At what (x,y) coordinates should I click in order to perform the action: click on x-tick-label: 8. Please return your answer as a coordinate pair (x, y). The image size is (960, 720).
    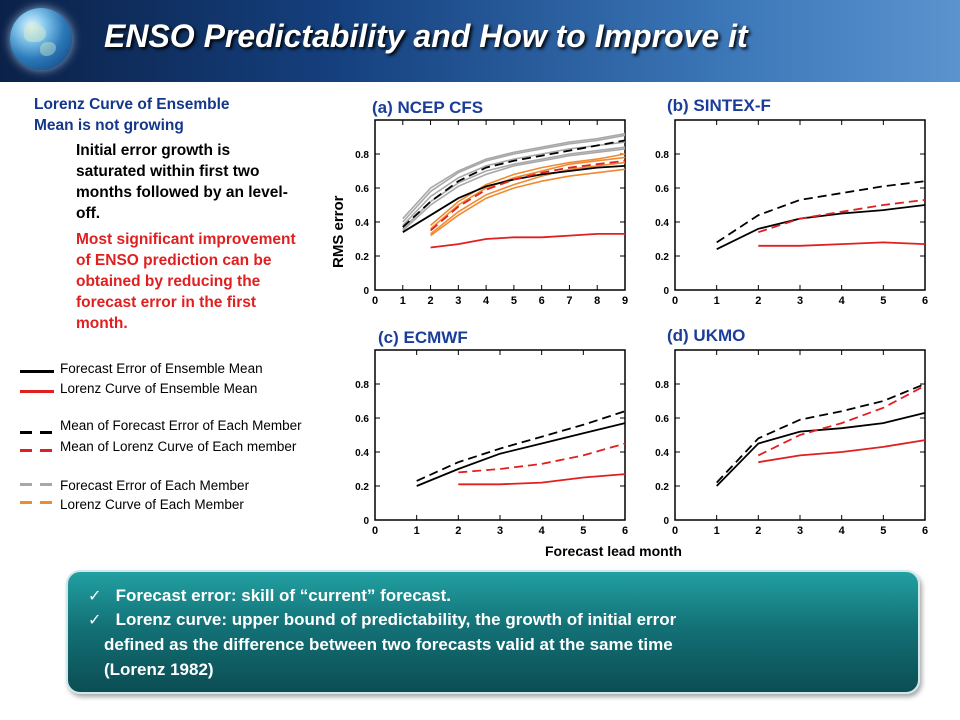
    Looking at the image, I should click on (597, 301).